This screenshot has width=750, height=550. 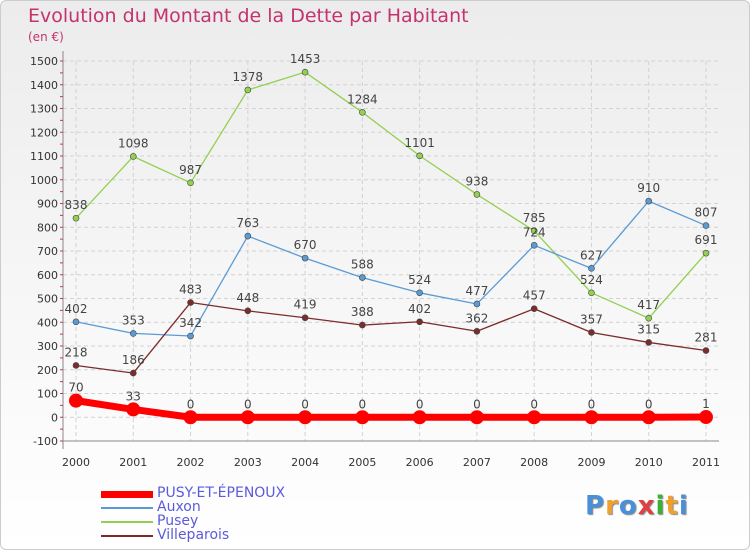 I want to click on logo-letter: r, so click(x=612, y=506).